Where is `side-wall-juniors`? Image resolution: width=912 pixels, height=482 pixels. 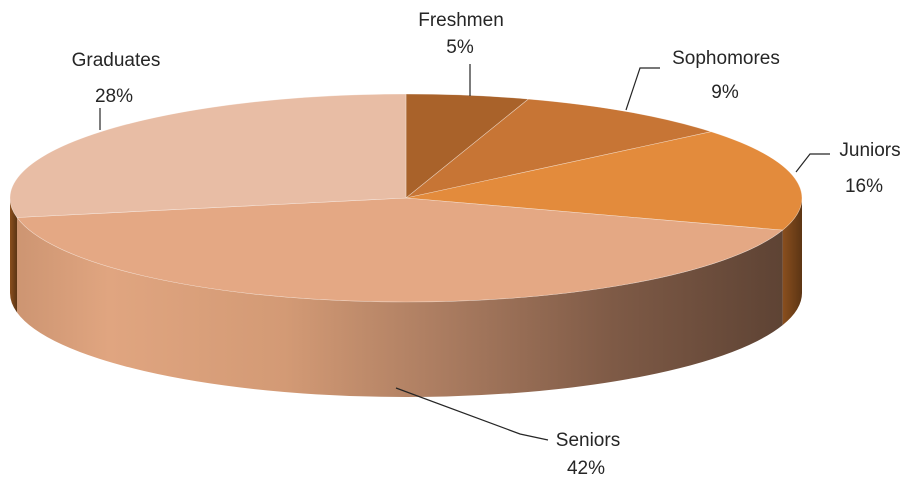
side-wall-juniors is located at coordinates (792, 262).